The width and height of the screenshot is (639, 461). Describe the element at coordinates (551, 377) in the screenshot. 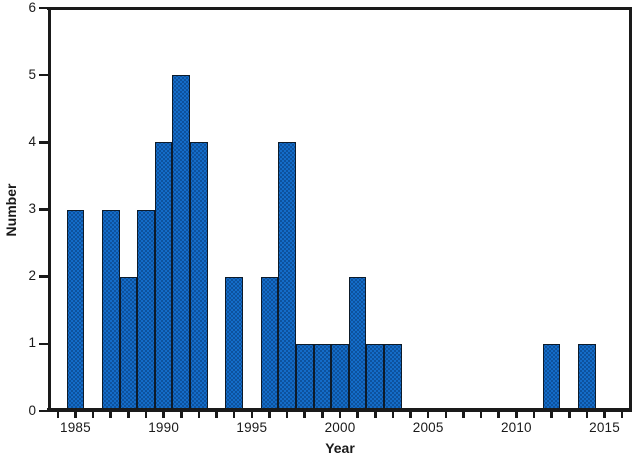

I see `bar-2012` at that location.